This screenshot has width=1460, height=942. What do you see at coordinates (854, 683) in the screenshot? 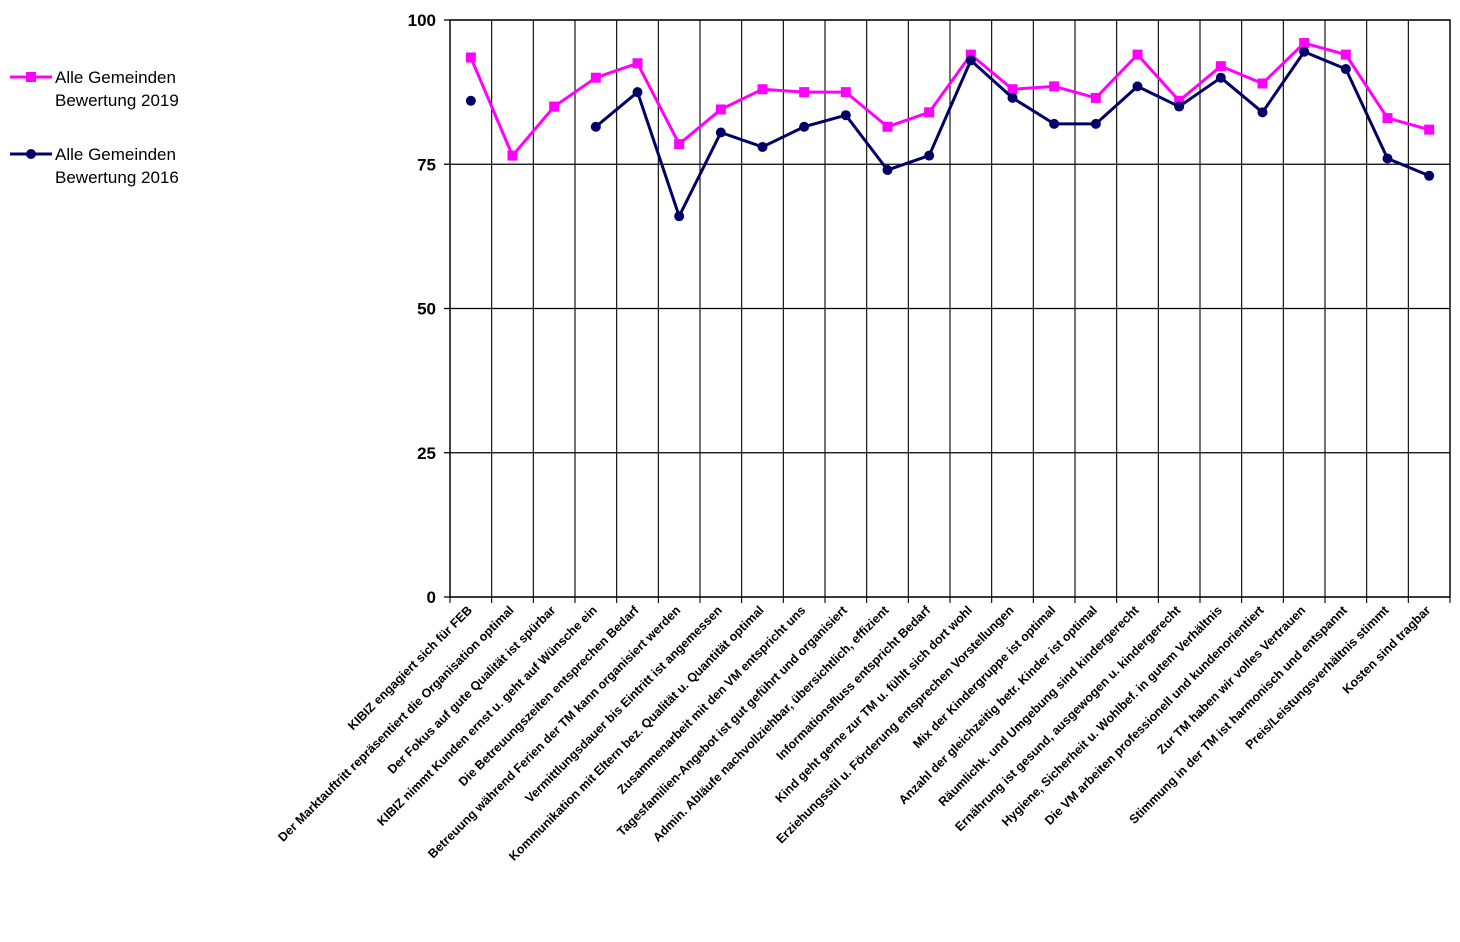
I see `x-tick-label: Informationsfluss entspricht Bedarf` at bounding box center [854, 683].